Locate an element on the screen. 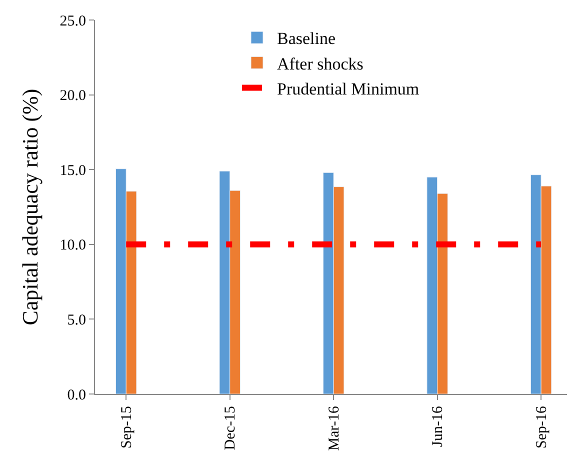  x-tick-label: Jun-16 is located at coordinates (438, 426).